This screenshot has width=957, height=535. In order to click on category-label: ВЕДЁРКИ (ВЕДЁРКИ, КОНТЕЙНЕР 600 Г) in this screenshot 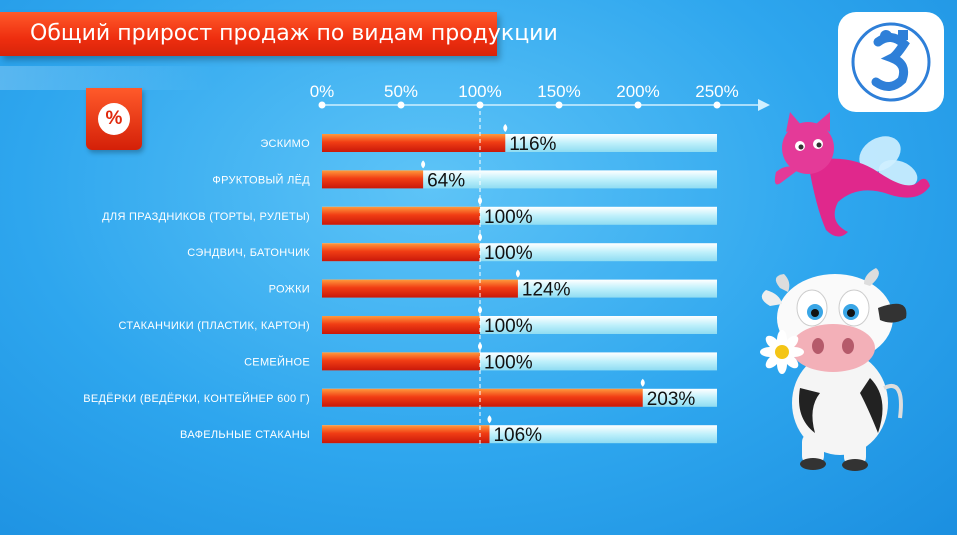, I will do `click(196, 398)`.